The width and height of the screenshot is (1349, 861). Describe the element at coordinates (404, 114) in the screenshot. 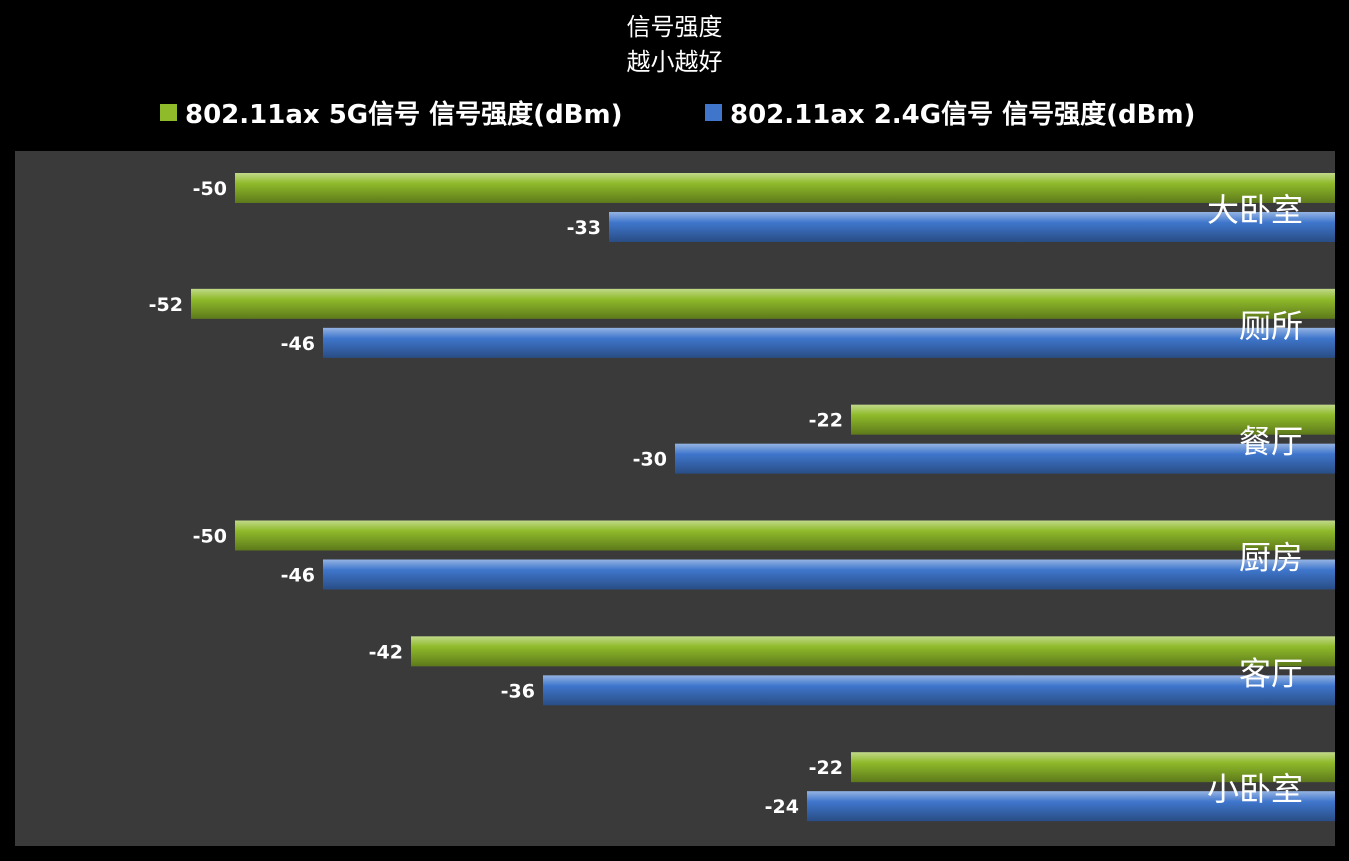

I see `legend-label-5g: 802.11ax 5G信号 信号强度(dBm)` at that location.